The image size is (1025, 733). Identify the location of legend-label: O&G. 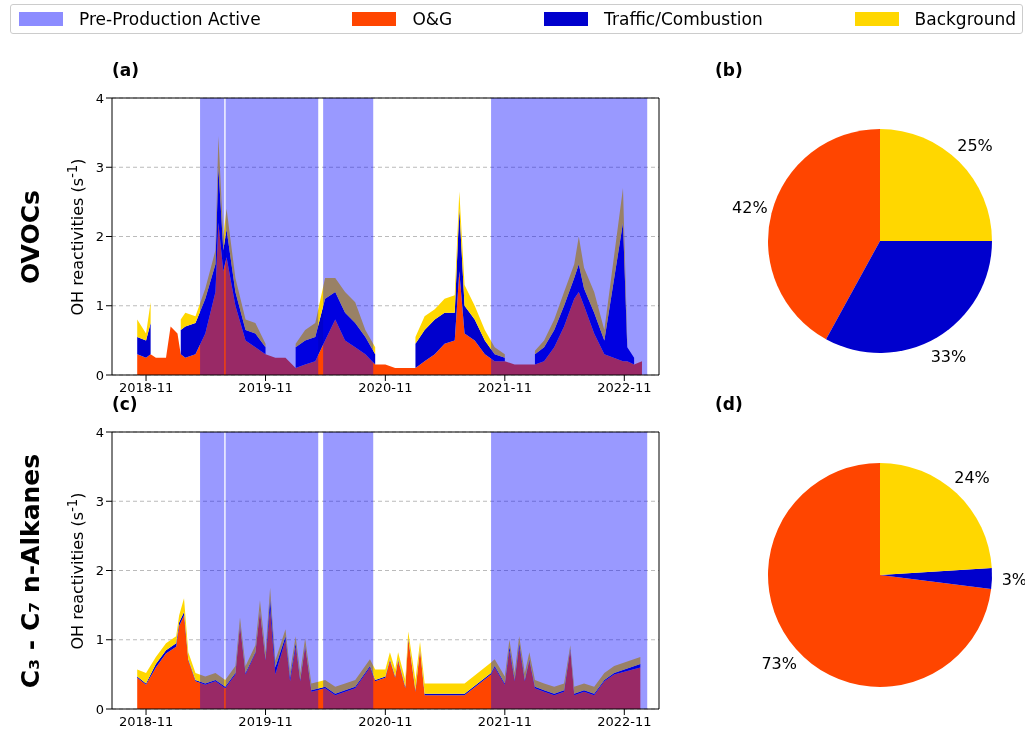
(432, 19).